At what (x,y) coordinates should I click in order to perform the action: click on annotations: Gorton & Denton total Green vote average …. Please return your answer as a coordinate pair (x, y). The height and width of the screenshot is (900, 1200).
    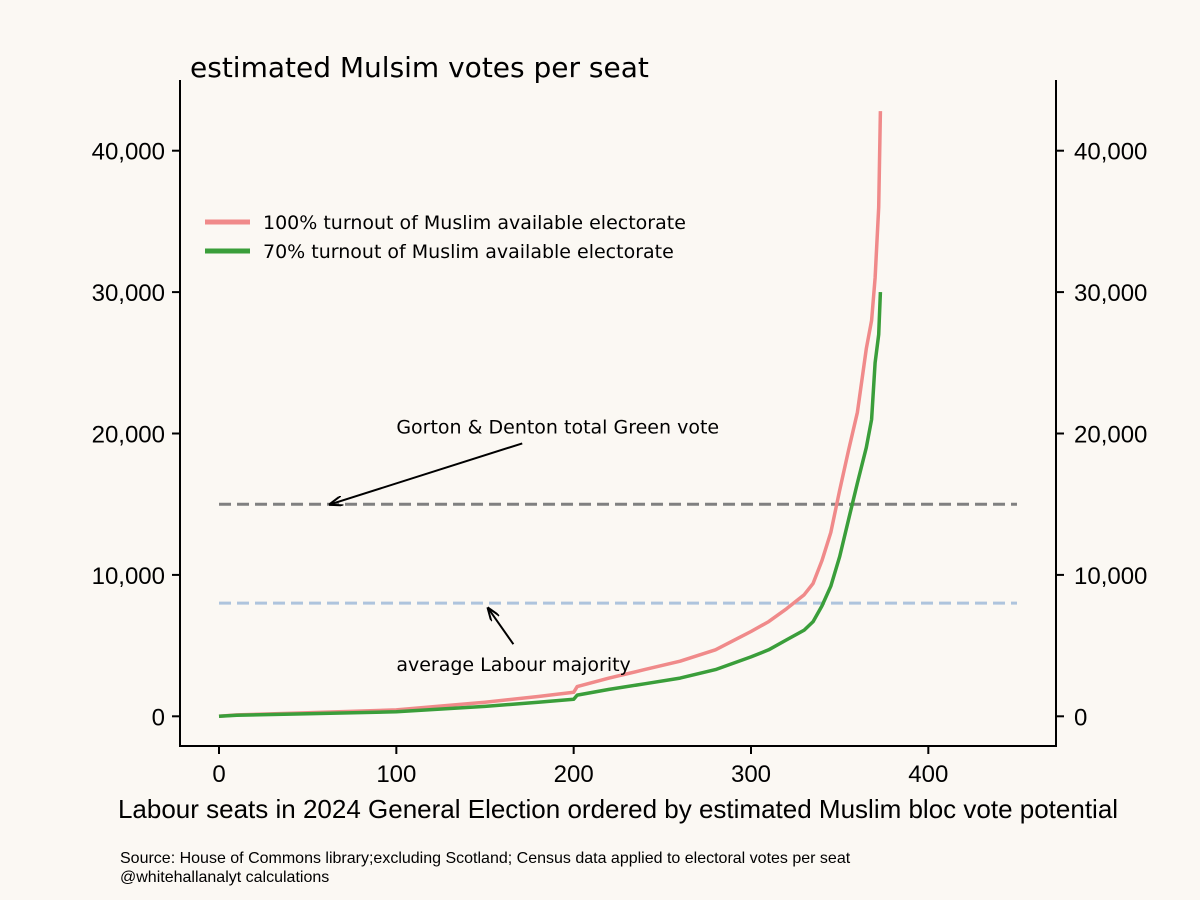
    Looking at the image, I should click on (525, 546).